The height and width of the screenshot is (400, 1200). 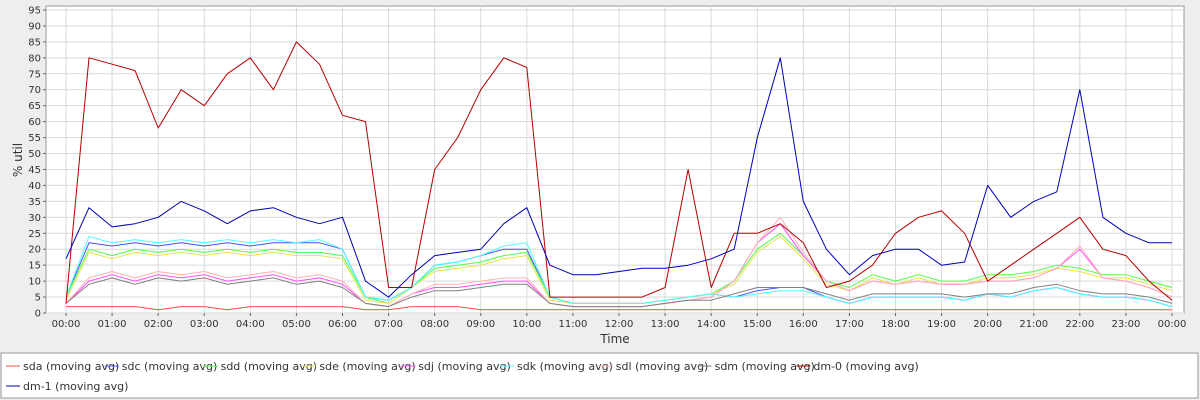 I want to click on x-tick-label: 23:00, so click(x=1126, y=324).